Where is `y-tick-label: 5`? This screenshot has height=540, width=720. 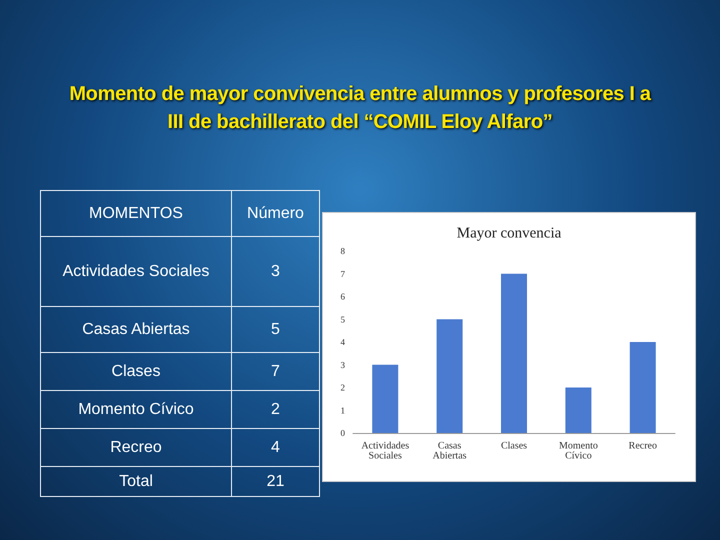 y-tick-label: 5 is located at coordinates (343, 319).